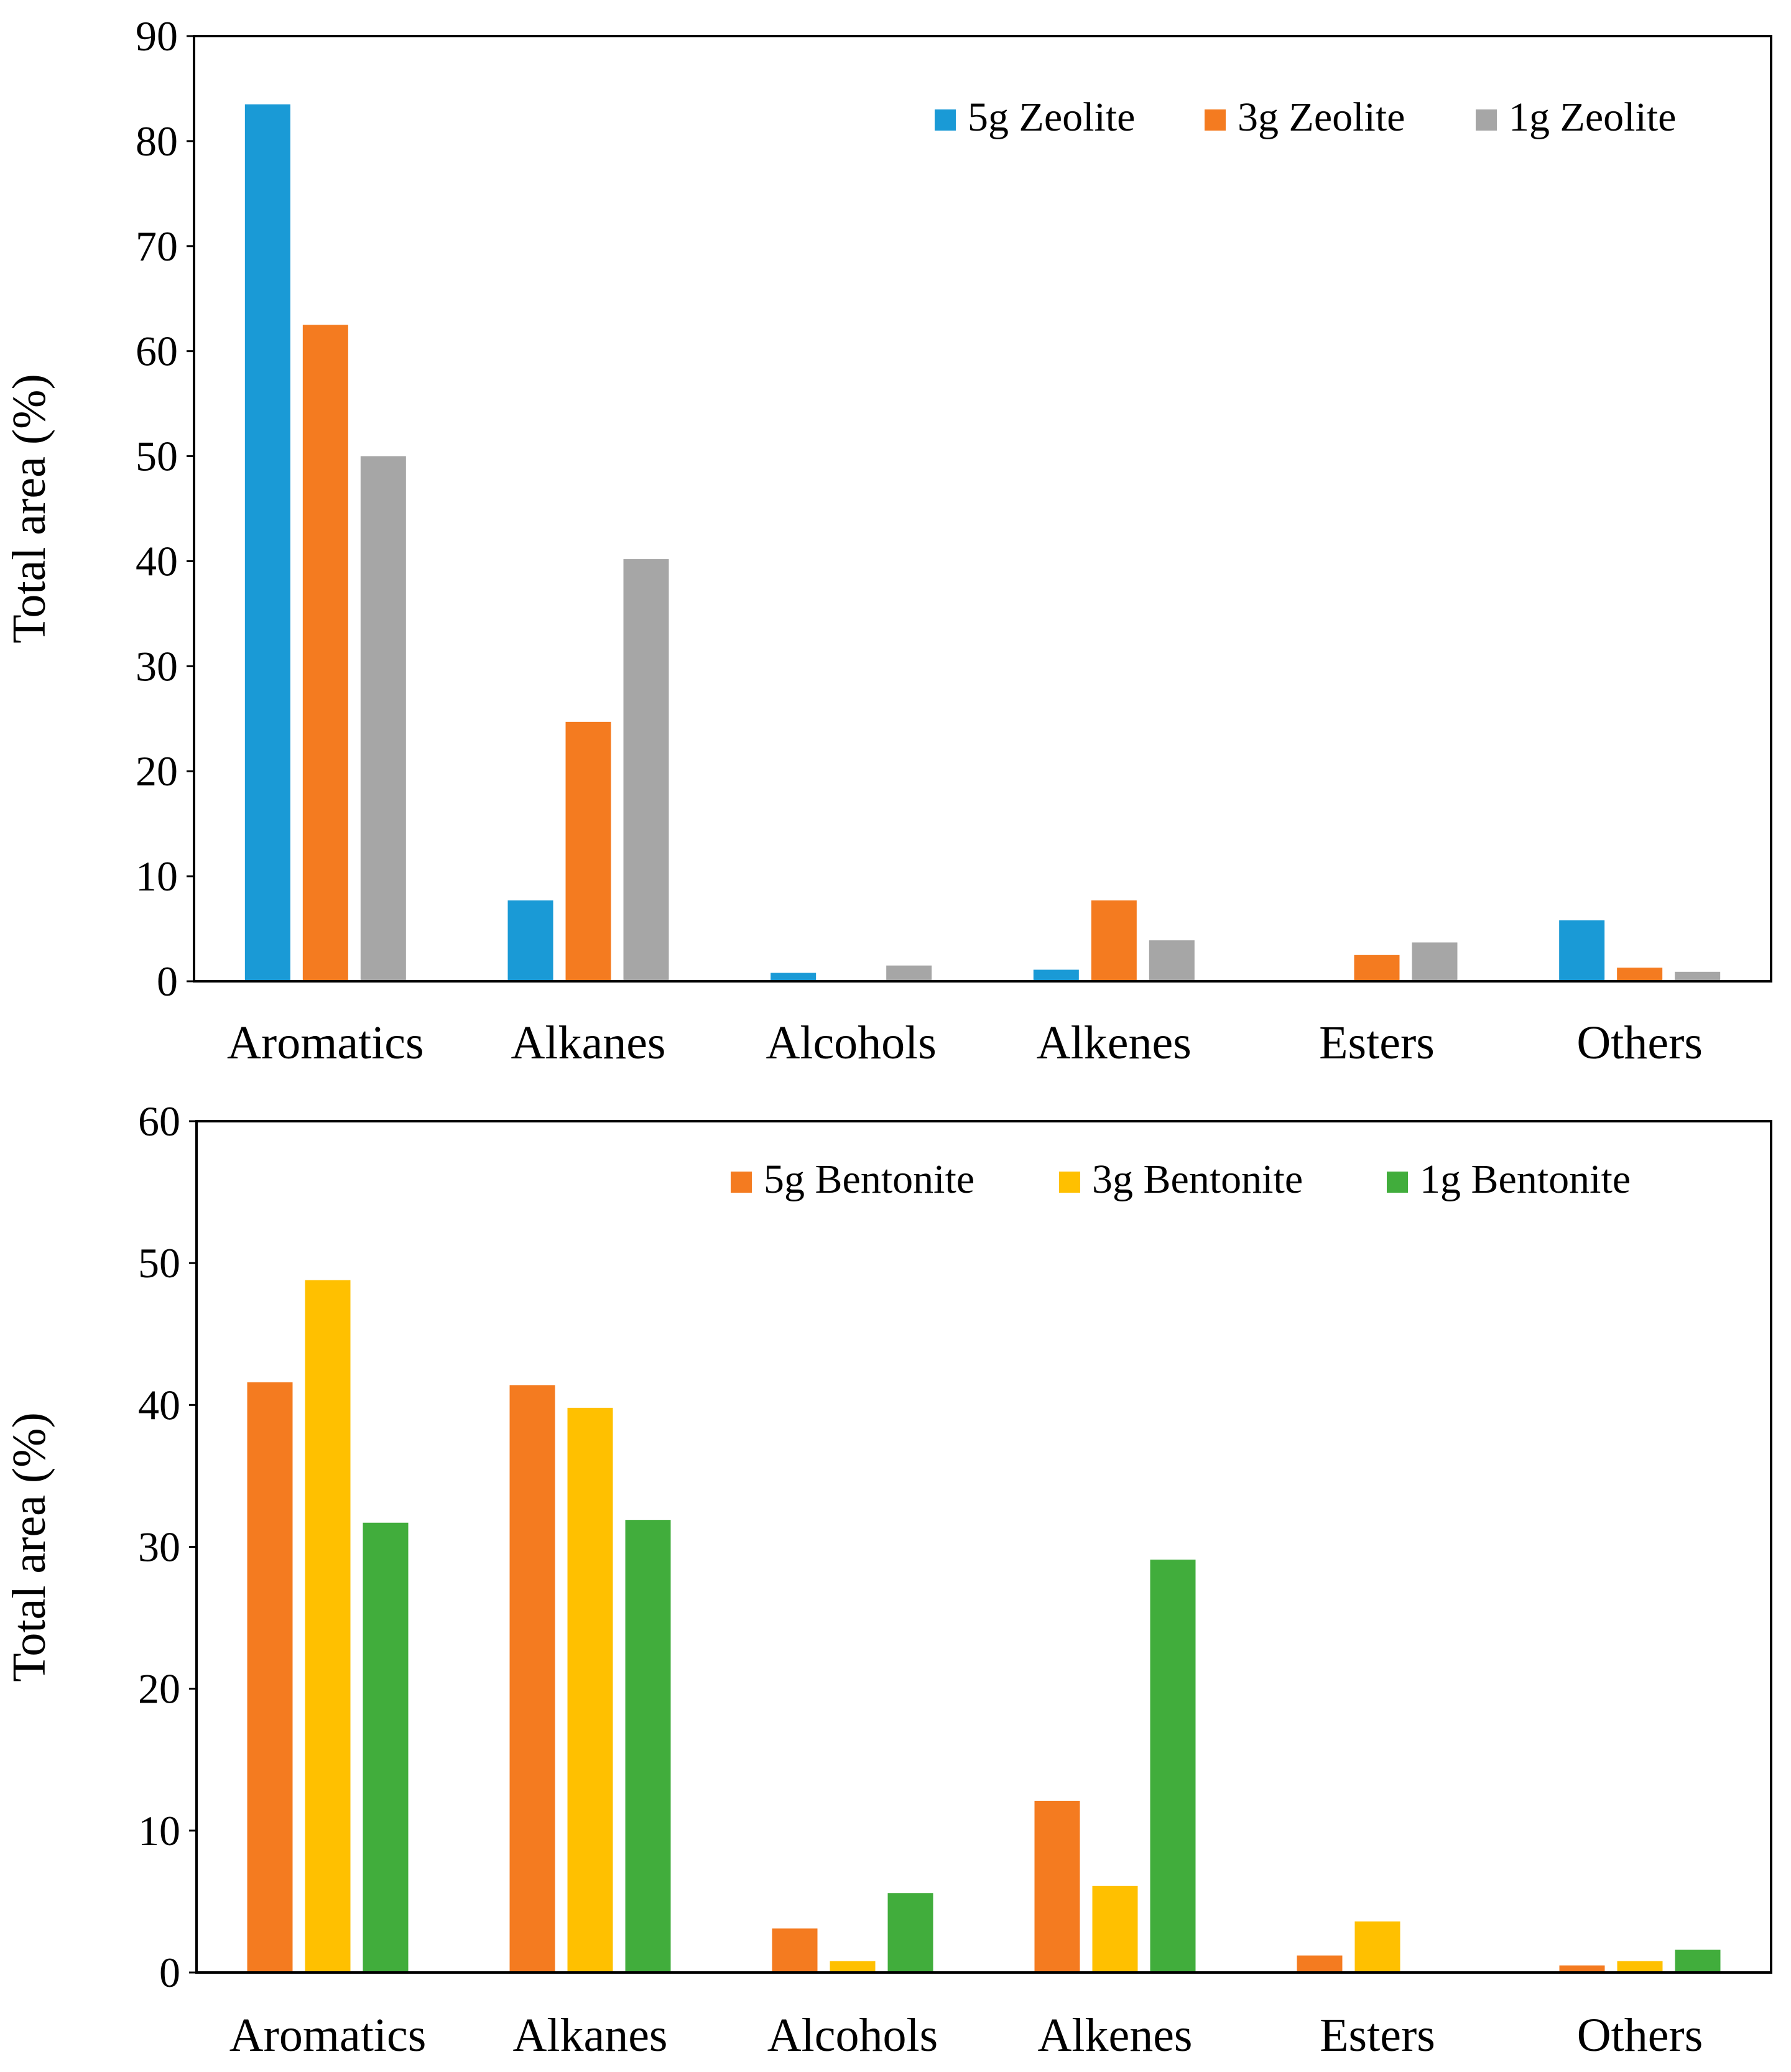 This screenshot has height=2072, width=1791. What do you see at coordinates (1640, 975) in the screenshot?
I see `bar-3g-zeolite-others` at bounding box center [1640, 975].